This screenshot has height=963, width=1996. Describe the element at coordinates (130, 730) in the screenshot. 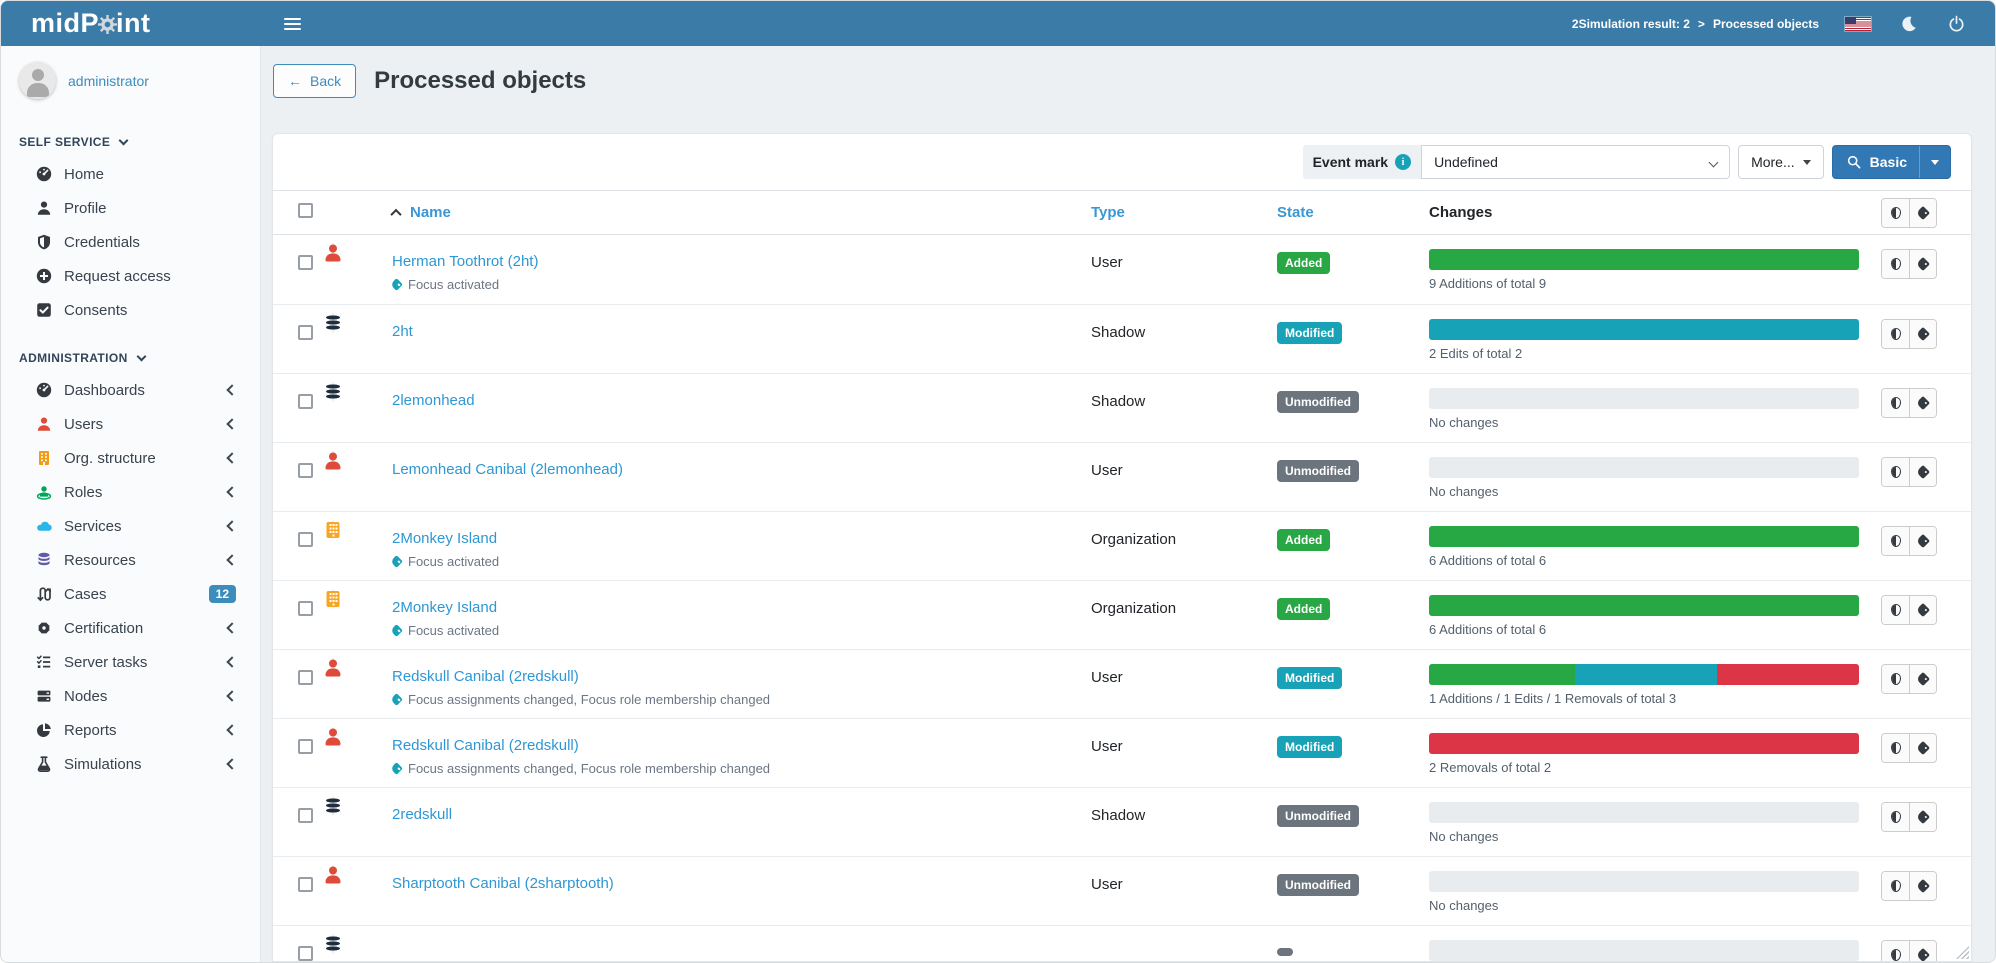

I see `sidebar-item-reports: Reports` at that location.